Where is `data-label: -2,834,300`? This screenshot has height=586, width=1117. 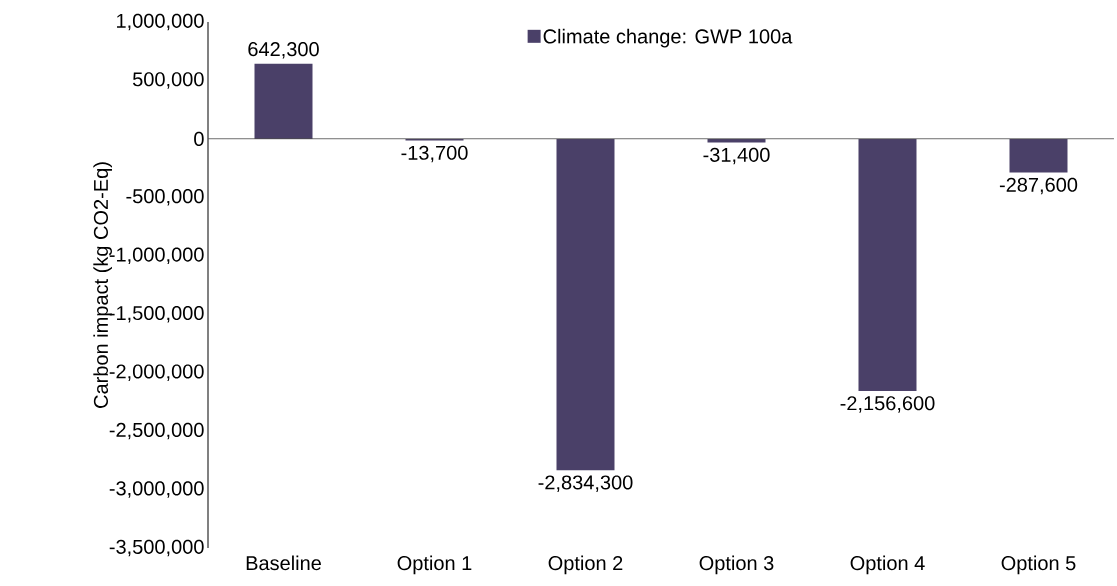
data-label: -2,834,300 is located at coordinates (585, 483).